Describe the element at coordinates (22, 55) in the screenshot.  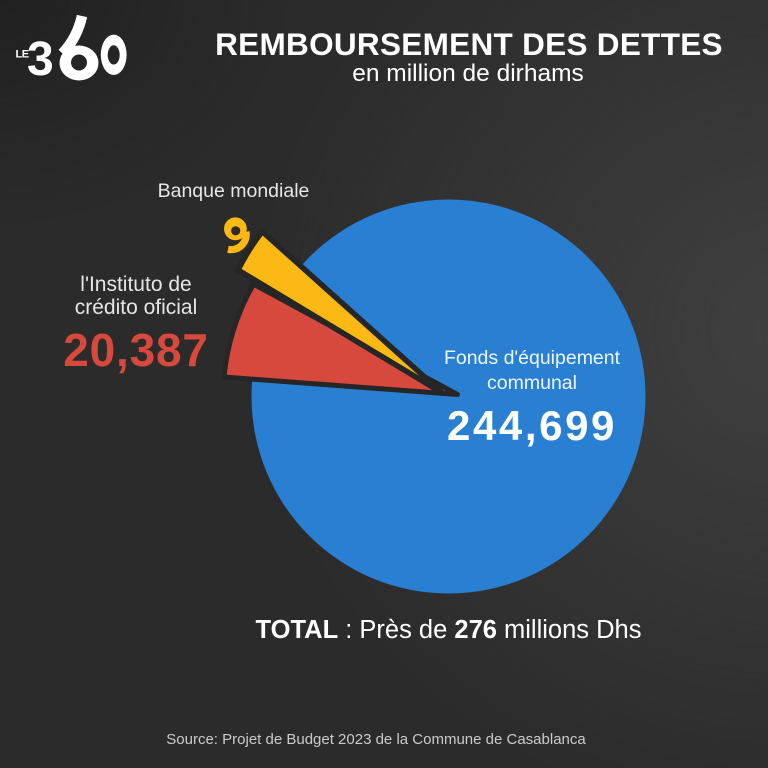
I see `svg-text: LE` at that location.